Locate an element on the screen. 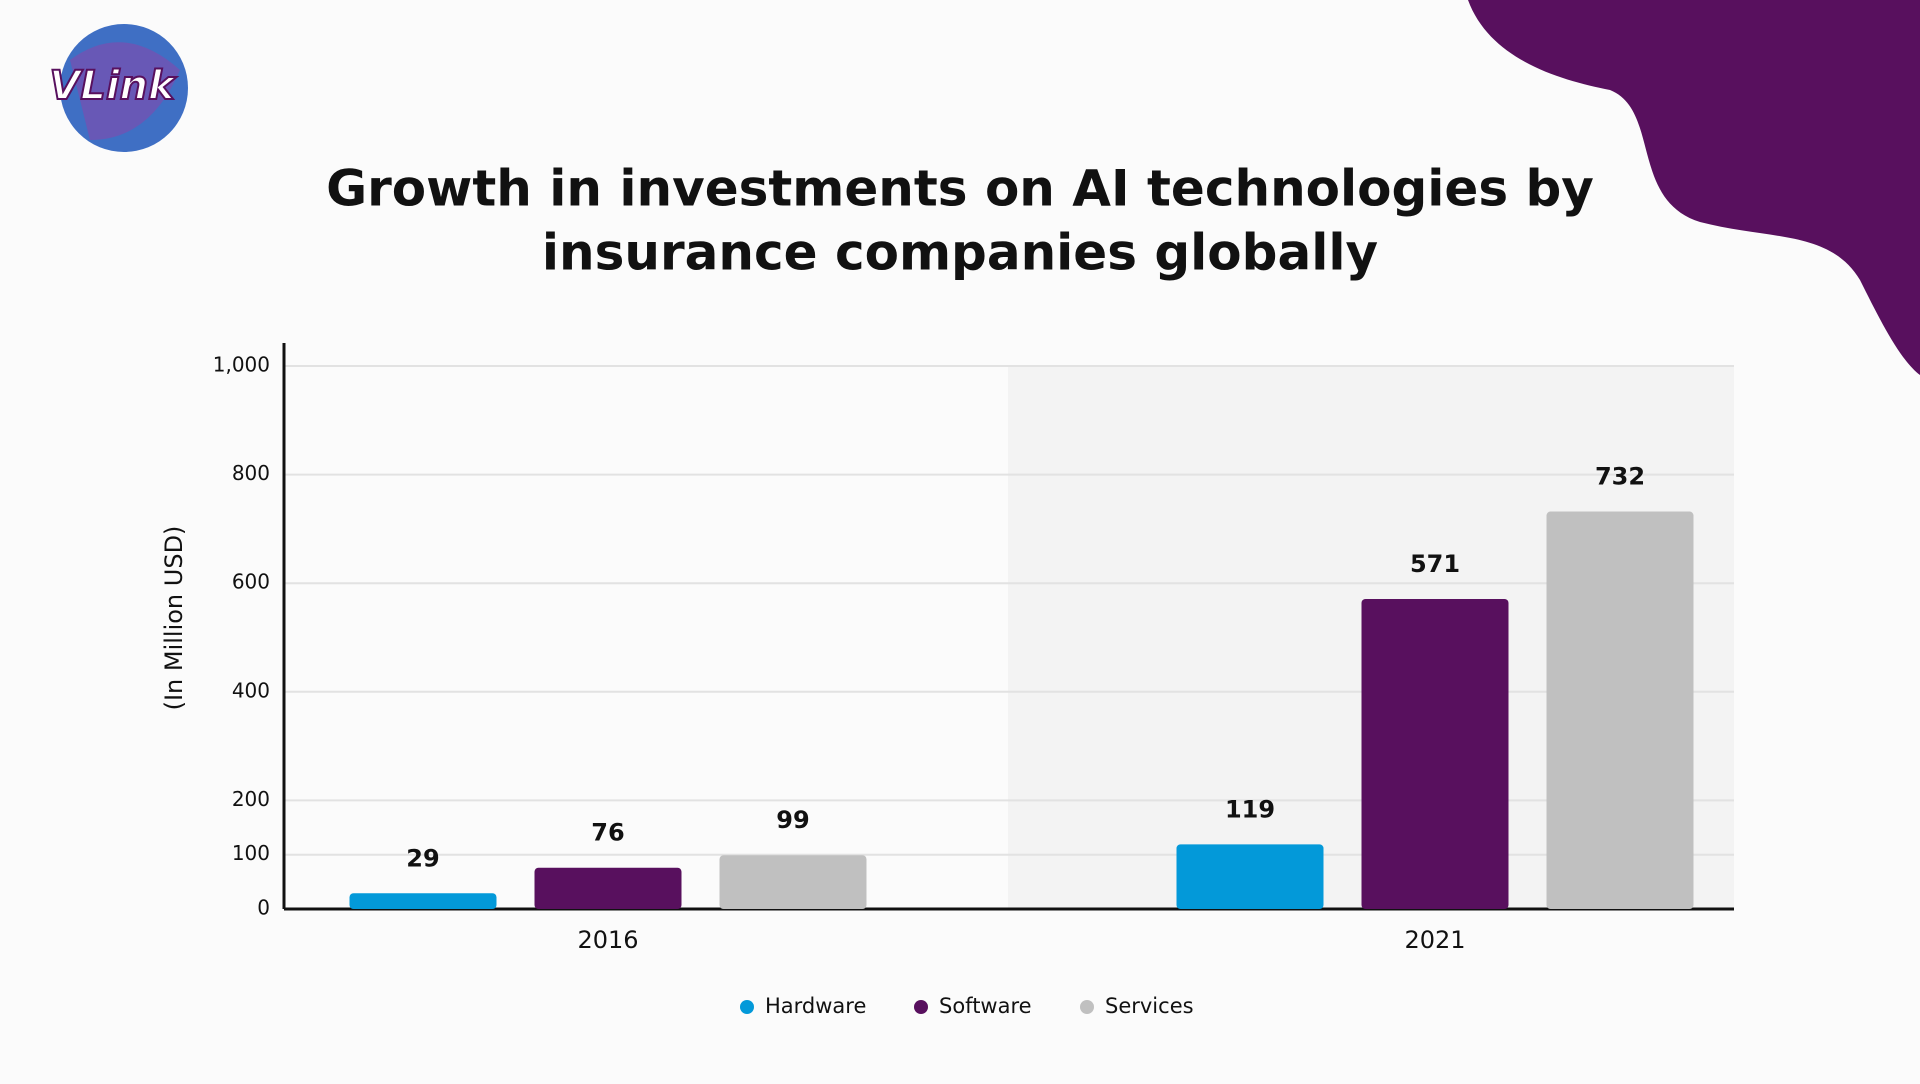 The width and height of the screenshot is (1920, 1084). y-tick-label: 0 is located at coordinates (263, 908).